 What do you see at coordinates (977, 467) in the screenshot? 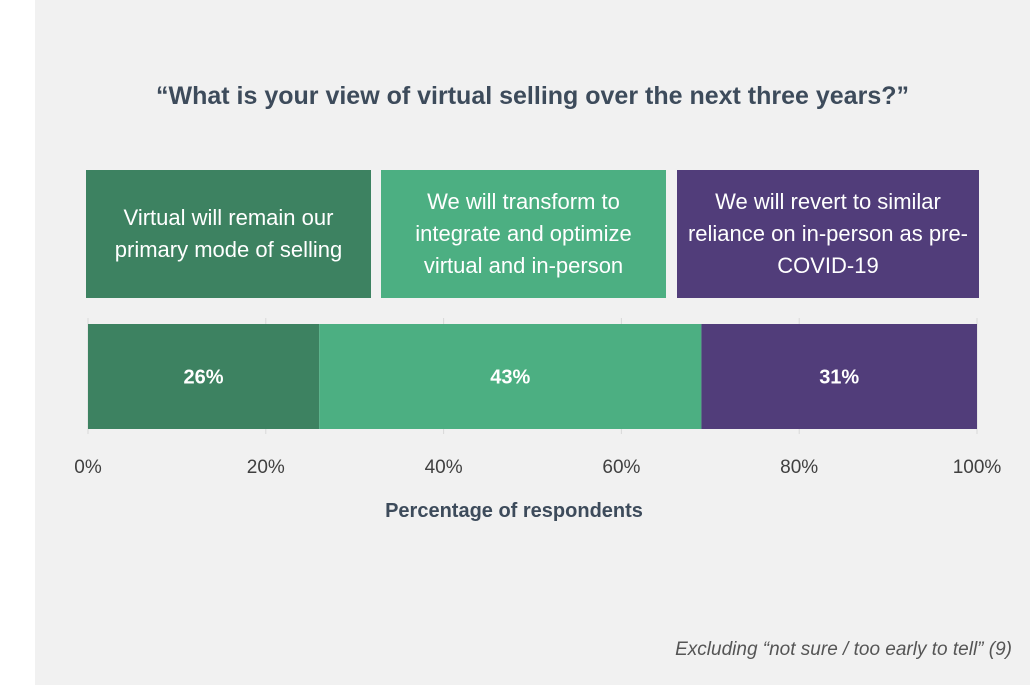
I see `x-tick-label-100: 100%` at bounding box center [977, 467].